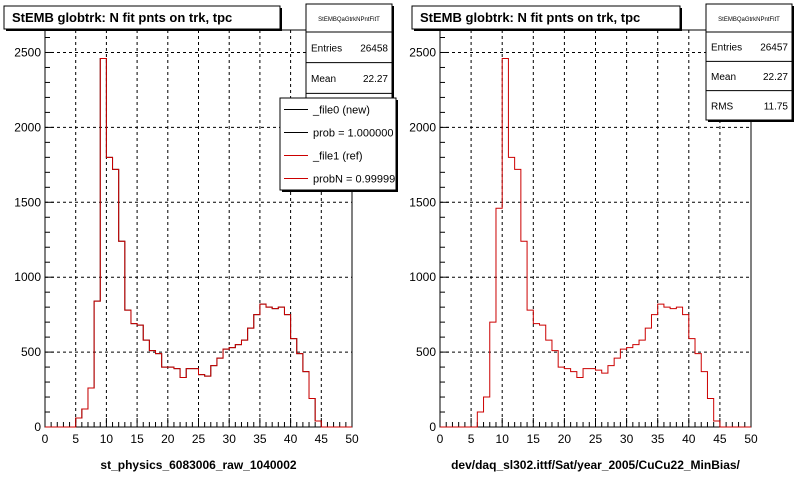  I want to click on legend-label: probN = 0.999999, so click(357, 180).